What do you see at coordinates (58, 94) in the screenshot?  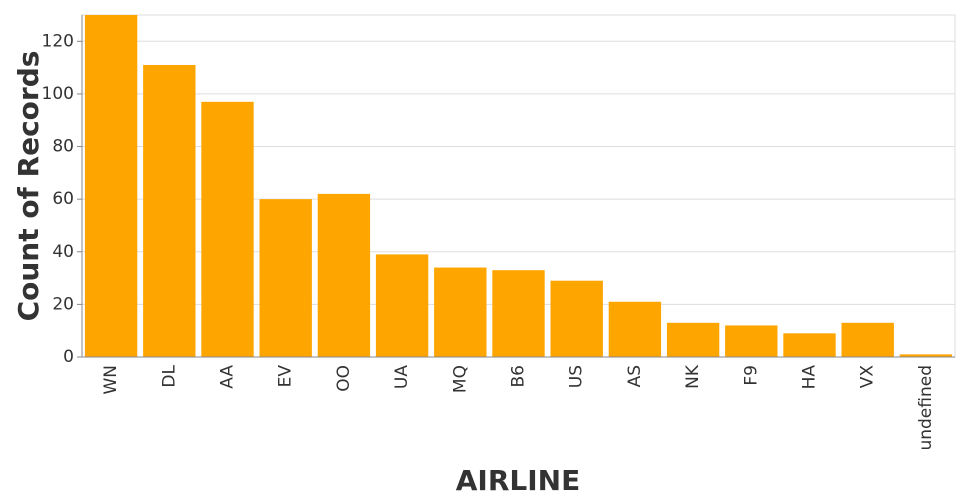 I see `y-tick-label: 100` at bounding box center [58, 94].